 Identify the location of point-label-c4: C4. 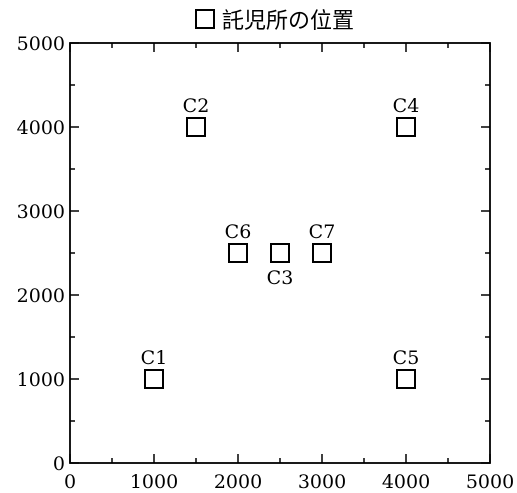
(406, 106).